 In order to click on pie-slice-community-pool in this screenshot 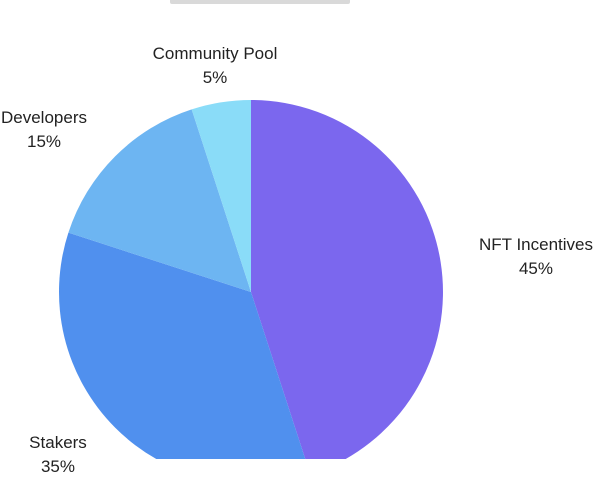, I will do `click(221, 196)`.